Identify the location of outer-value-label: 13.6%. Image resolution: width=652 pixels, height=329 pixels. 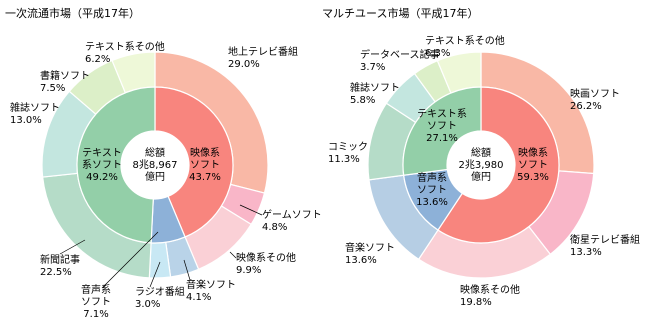
(361, 260).